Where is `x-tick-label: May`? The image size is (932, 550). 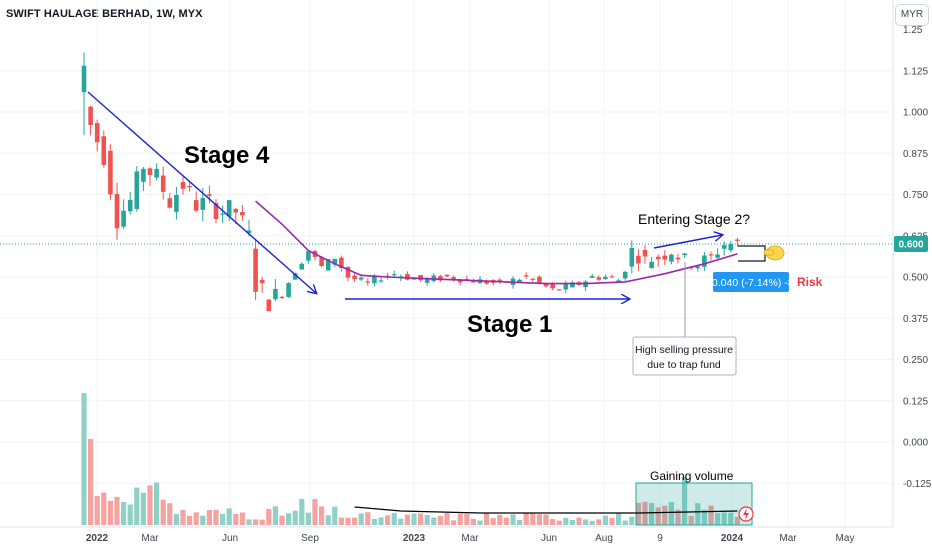 x-tick-label: May is located at coordinates (845, 538).